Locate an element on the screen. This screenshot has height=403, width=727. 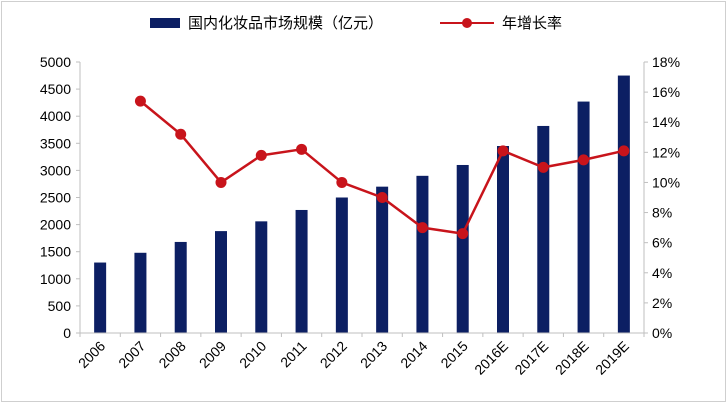
growth-point-2016E is located at coordinates (503, 151).